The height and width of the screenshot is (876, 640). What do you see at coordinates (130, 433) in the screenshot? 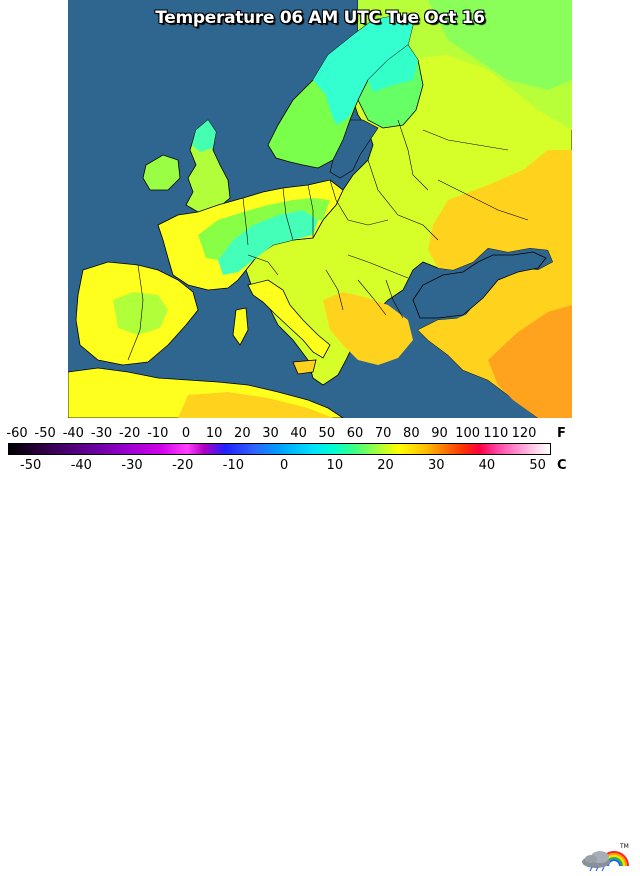
I see `fahrenheit-tick-label: -20` at bounding box center [130, 433].